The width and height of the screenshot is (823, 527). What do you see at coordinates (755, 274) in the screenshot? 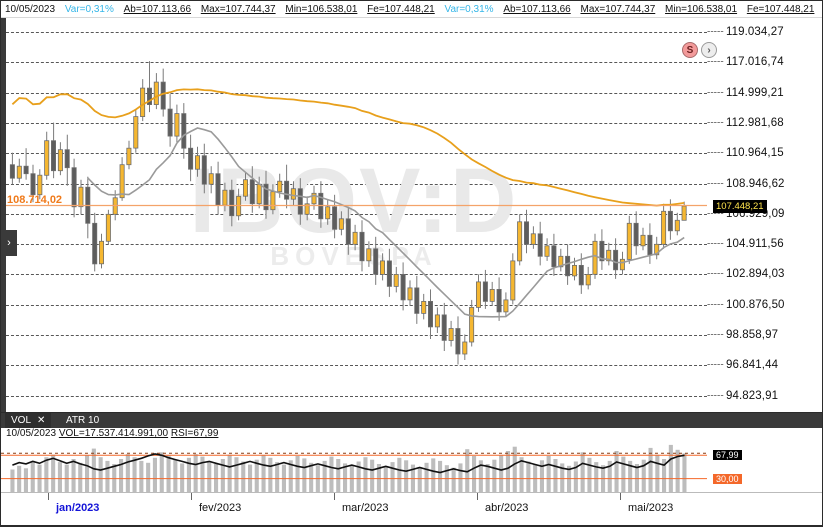
I see `price-axis-label: 102.894,03` at bounding box center [755, 274].